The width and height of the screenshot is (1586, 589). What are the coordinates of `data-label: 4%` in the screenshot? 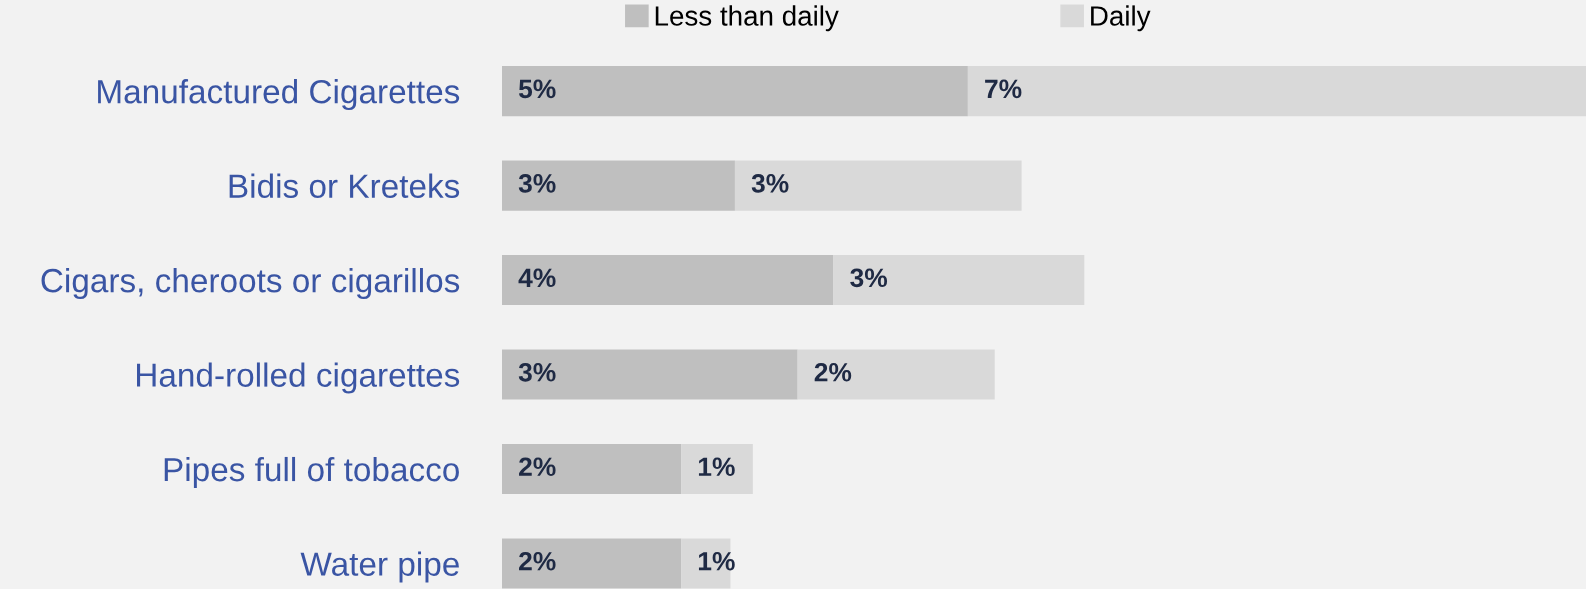 It's located at (537, 278).